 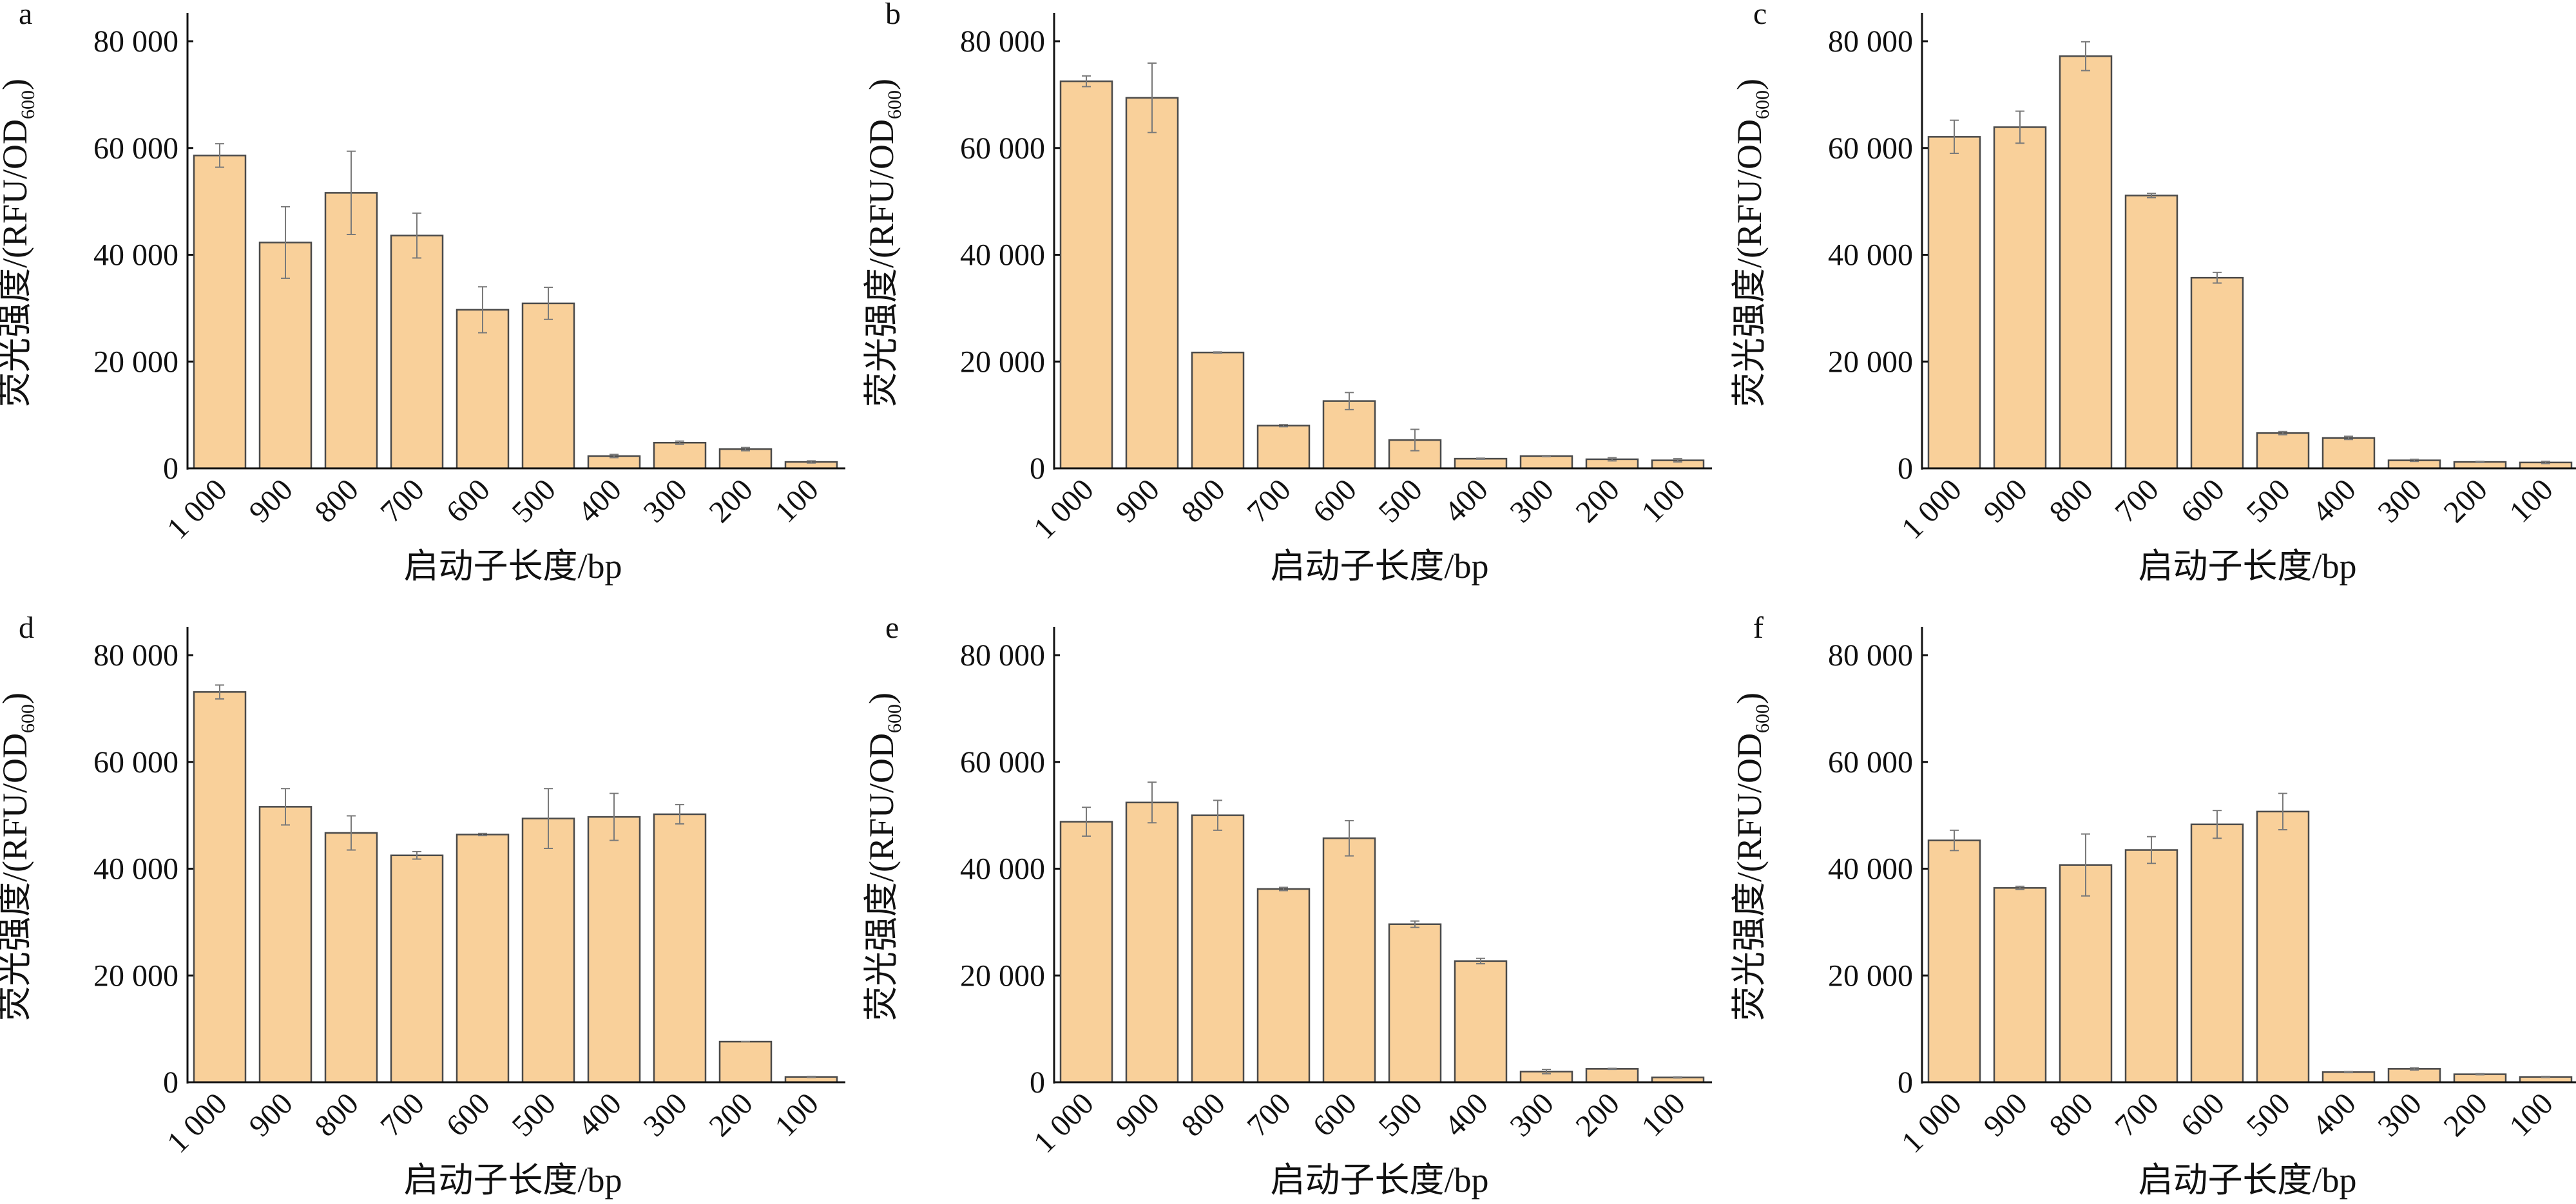 What do you see at coordinates (26, 628) in the screenshot?
I see `panel-label: d` at bounding box center [26, 628].